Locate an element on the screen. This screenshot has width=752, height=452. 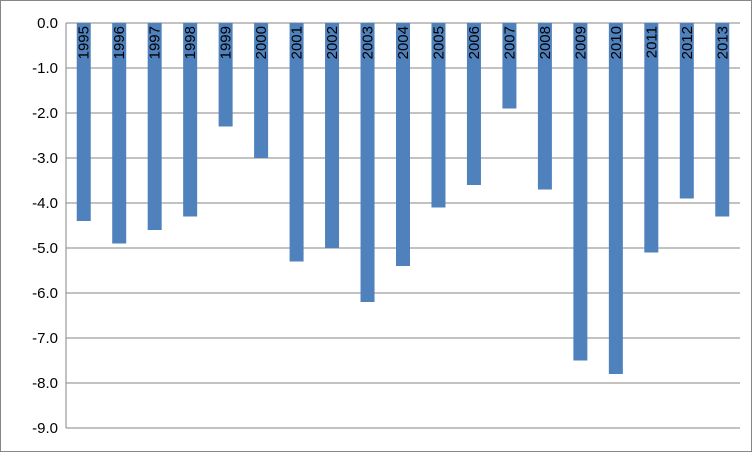
x-tick-label: 2008 is located at coordinates (545, 42).